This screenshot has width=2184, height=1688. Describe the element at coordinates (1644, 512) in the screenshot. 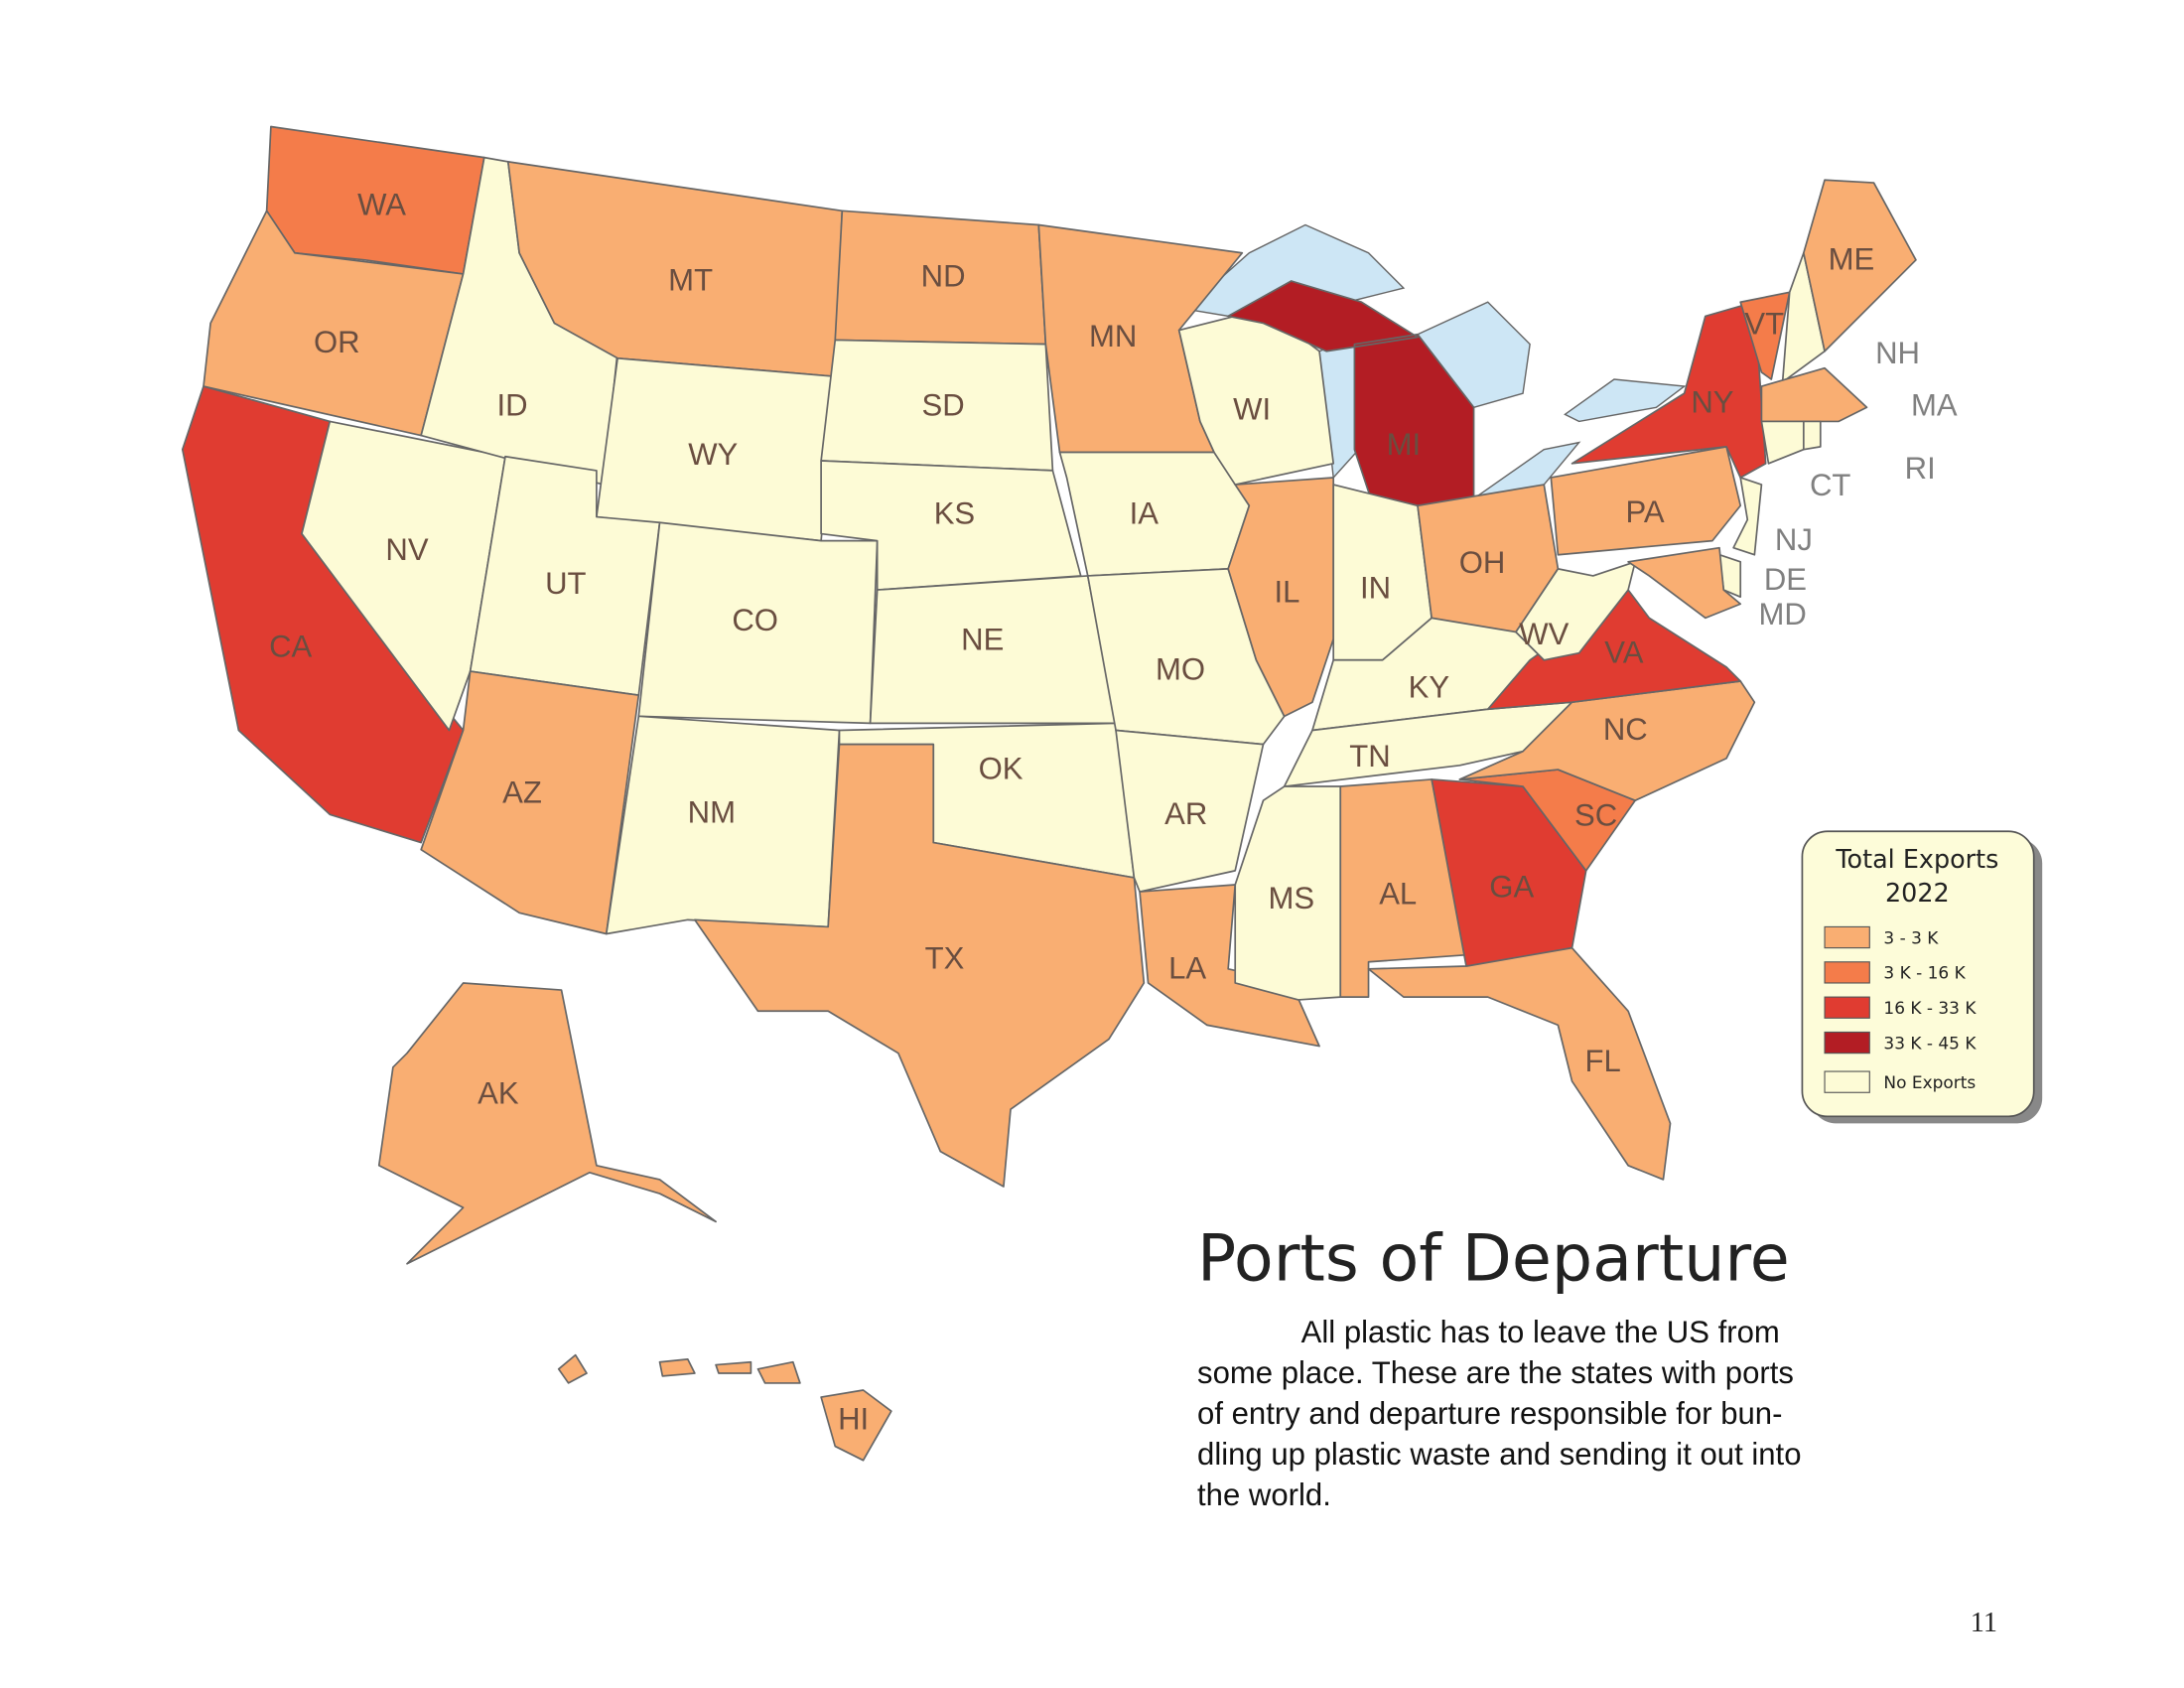

I see `state-label: PA` at that location.